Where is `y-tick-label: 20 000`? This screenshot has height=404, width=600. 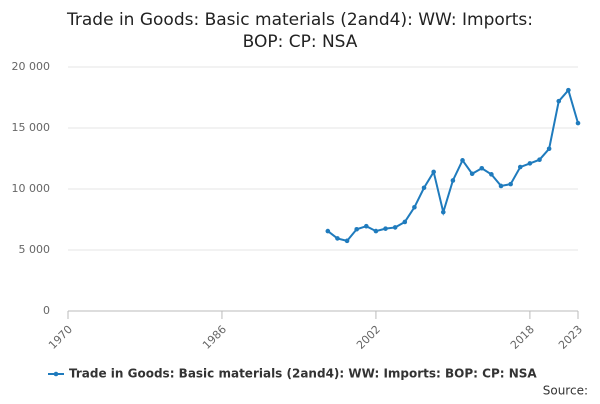
y-tick-label: 20 000 is located at coordinates (31, 66).